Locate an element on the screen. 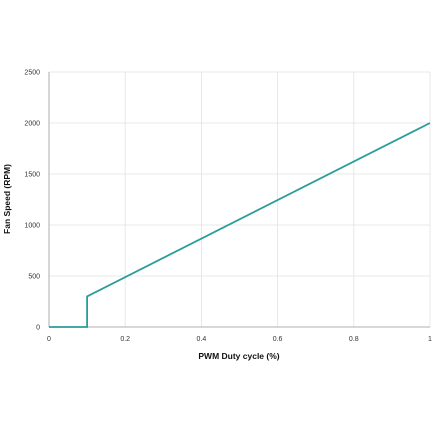  x-tick-label: 0.8 is located at coordinates (354, 339).